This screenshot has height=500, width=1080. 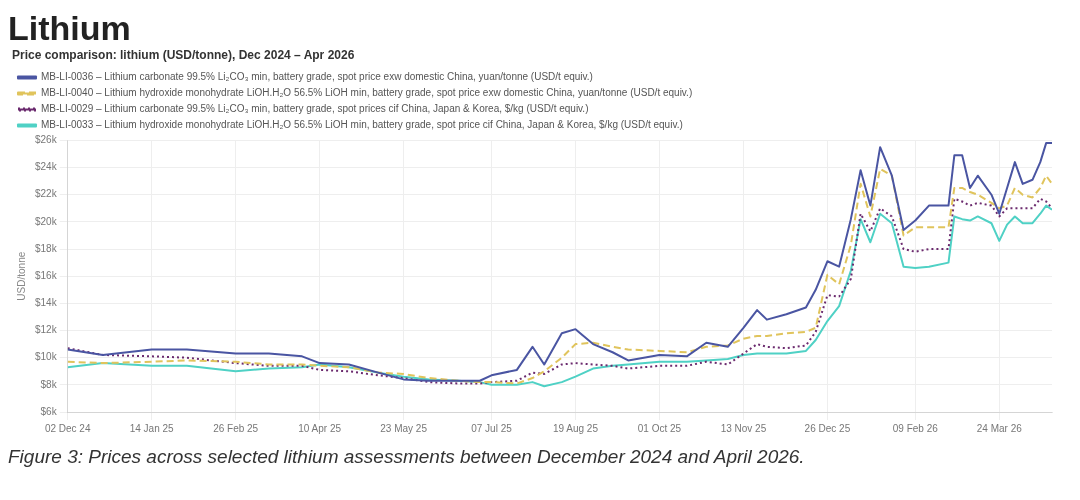 What do you see at coordinates (315, 109) in the screenshot?
I see `legend-label: MB-LI-0029 – Lithium carbonate 99.5% Li₂CO₃ min, battery grade, spot prices cif China, Japan & Korea, $/kg (USD/t equiv.)` at bounding box center [315, 109].